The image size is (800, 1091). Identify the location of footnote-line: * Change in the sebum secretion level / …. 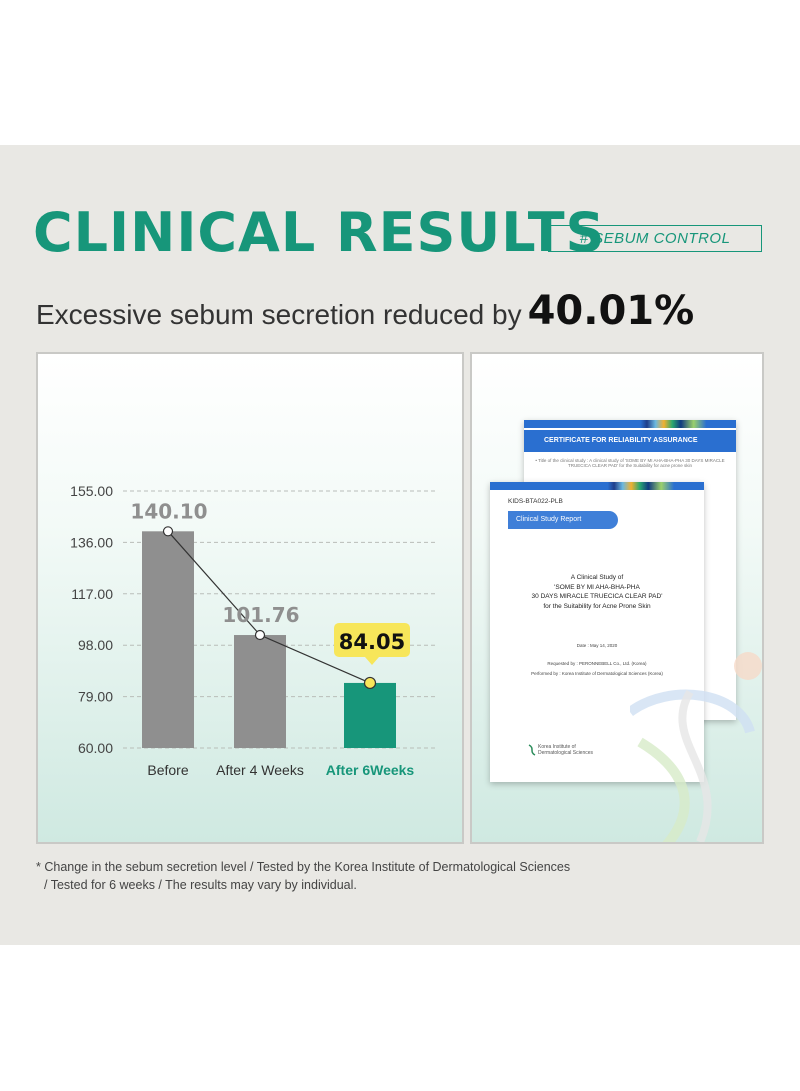
(303, 867).